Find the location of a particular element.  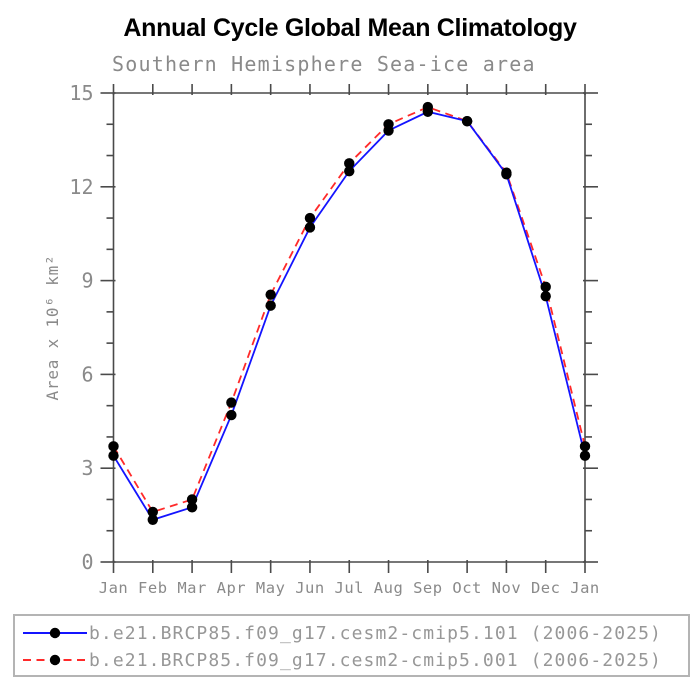

x-tick-label: Feb is located at coordinates (153, 588).